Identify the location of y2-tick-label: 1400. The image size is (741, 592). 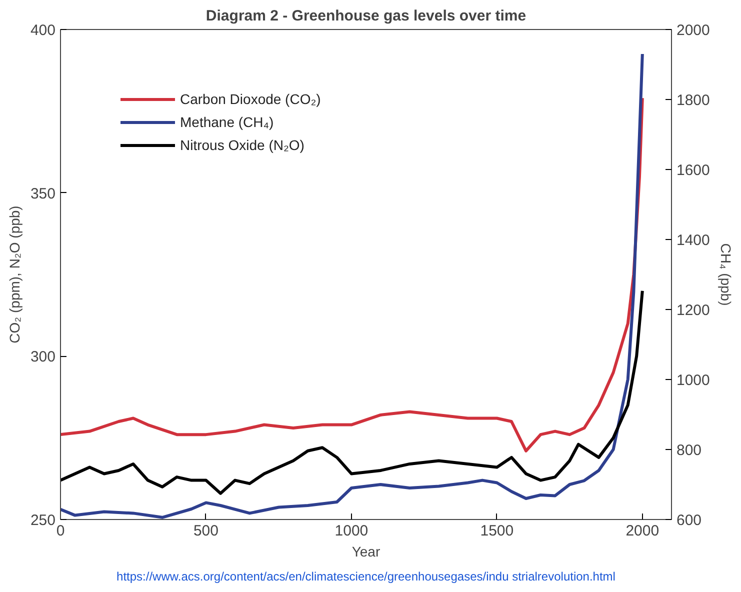
(693, 240).